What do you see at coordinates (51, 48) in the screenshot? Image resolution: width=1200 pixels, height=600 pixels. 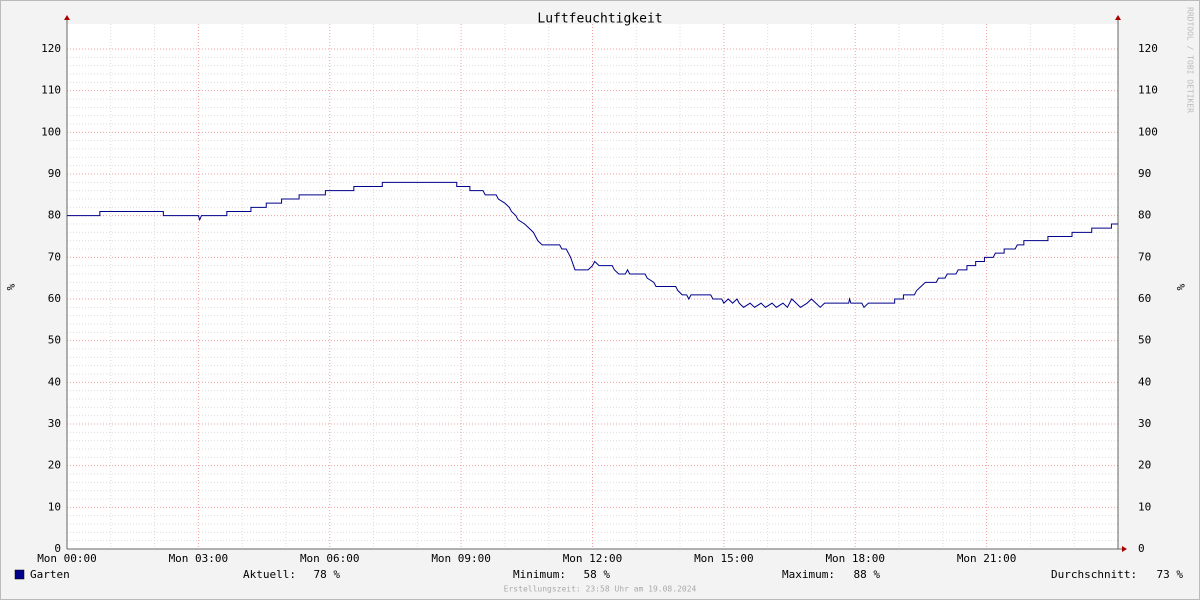 I see `y-tick-label: 120` at bounding box center [51, 48].